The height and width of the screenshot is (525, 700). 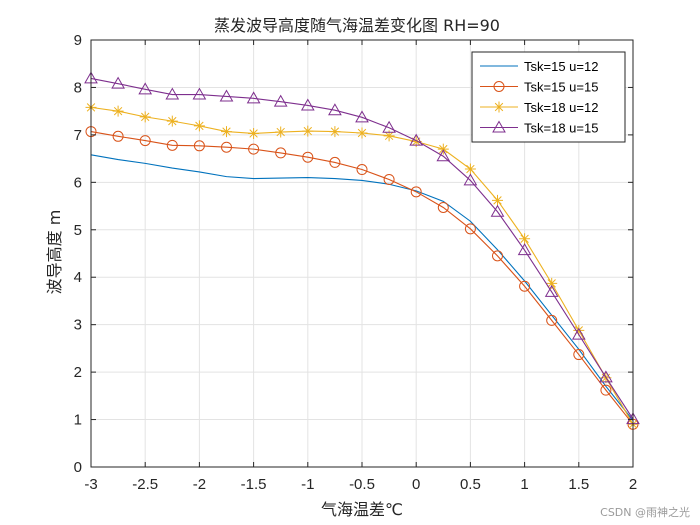 I want to click on y-tick-label: 1, so click(x=78, y=420).